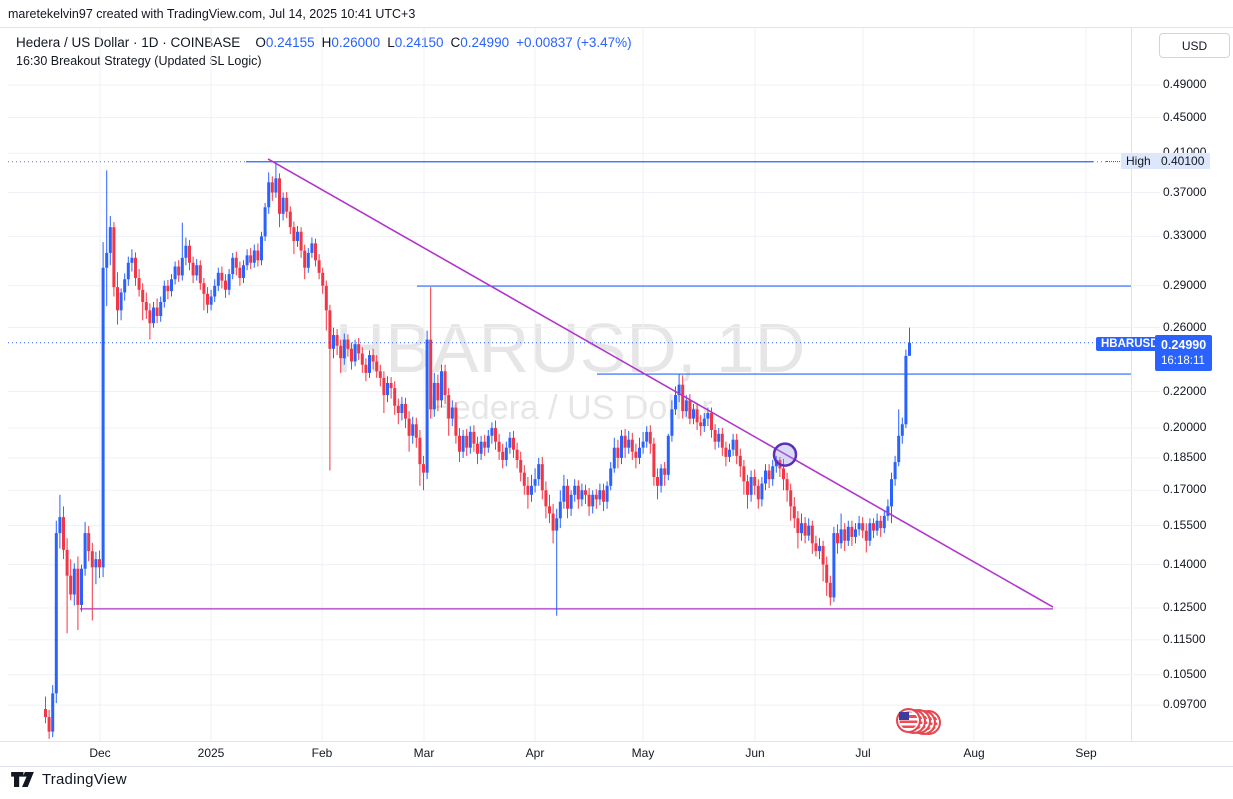  What do you see at coordinates (919, 721) in the screenshot?
I see `us-flag-emoji-sticker` at bounding box center [919, 721].